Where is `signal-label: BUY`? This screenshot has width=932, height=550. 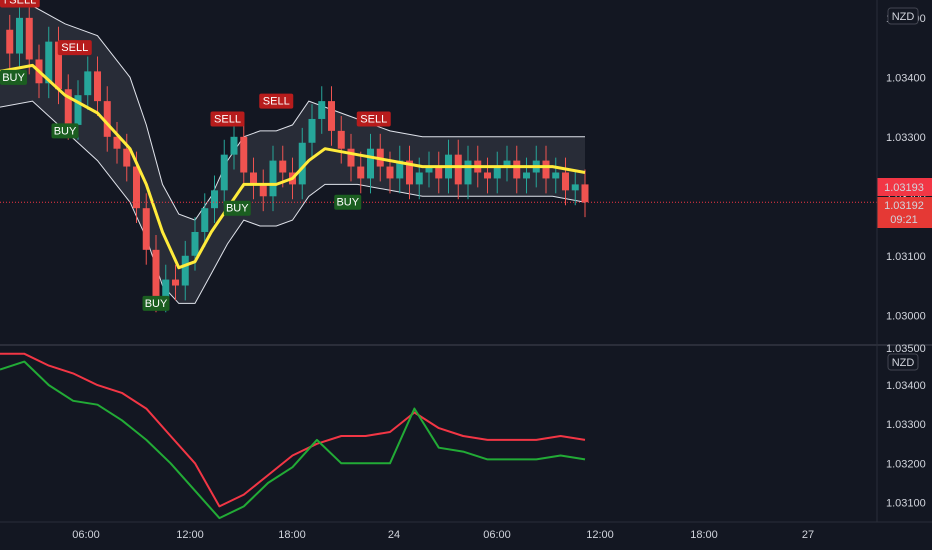
signal-label: BUY is located at coordinates (237, 209).